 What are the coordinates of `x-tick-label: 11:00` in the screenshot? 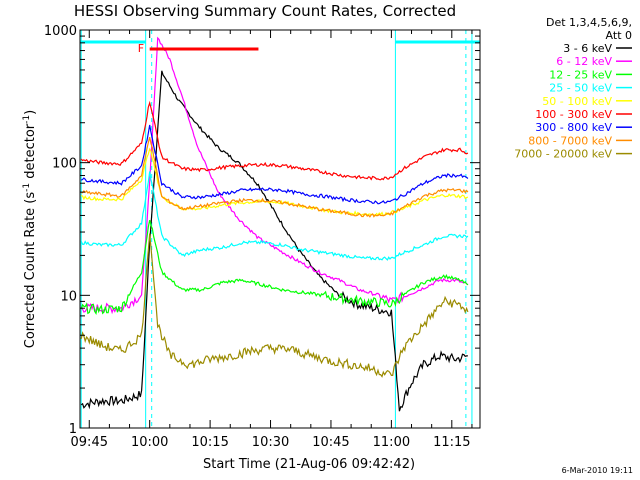 It's located at (391, 442).